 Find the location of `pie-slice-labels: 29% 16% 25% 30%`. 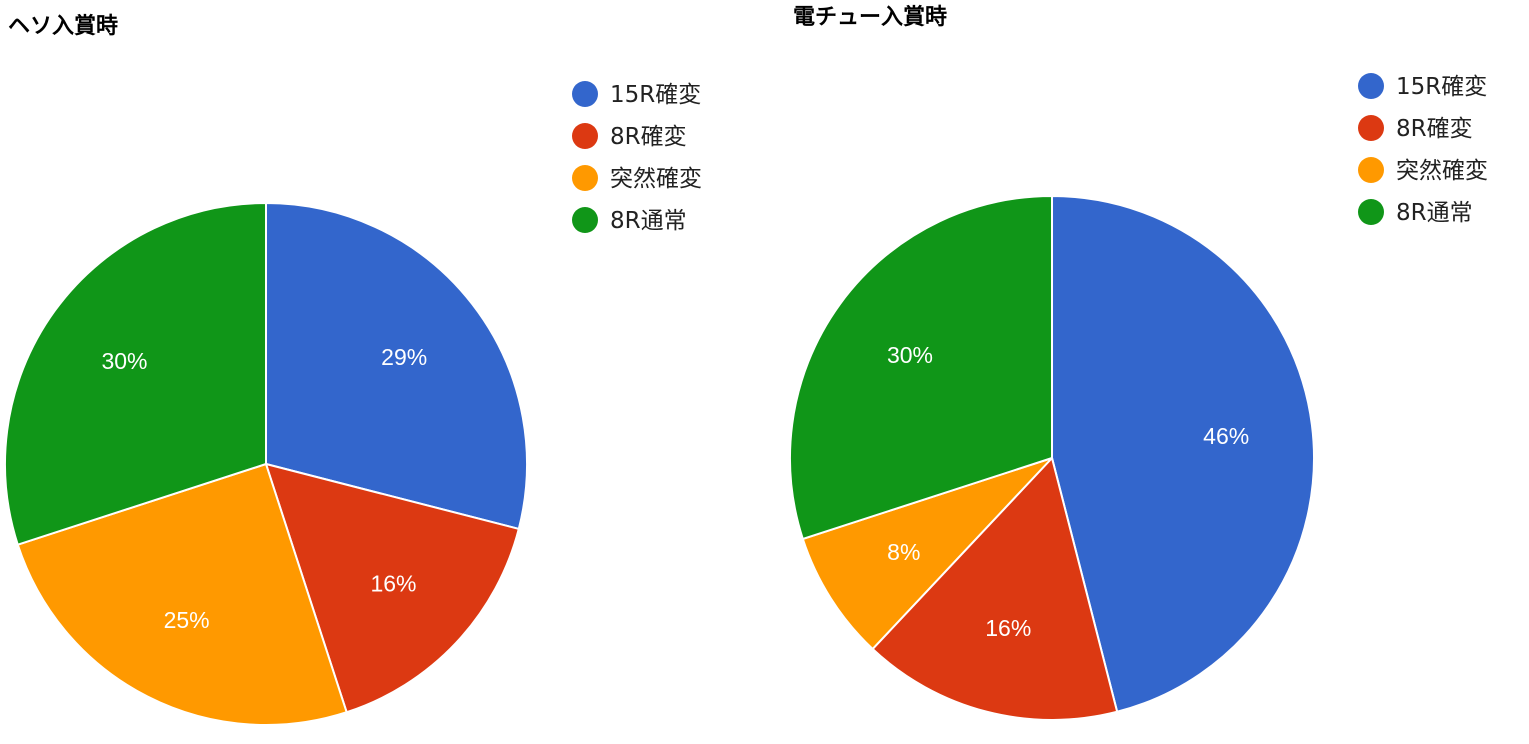

pie-slice-labels: 29% 16% 25% 30% is located at coordinates (264, 488).